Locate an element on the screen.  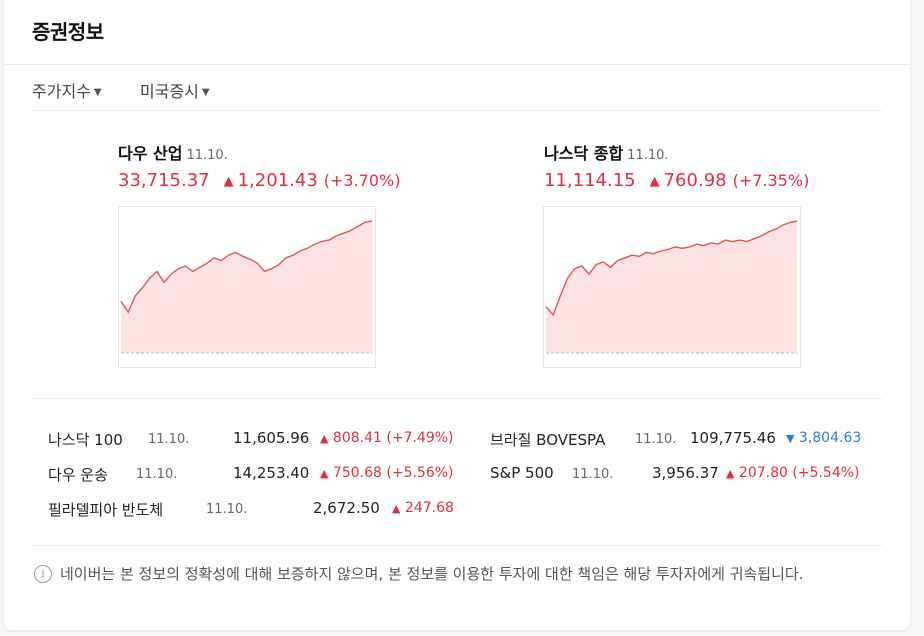
index-name: S&P 500 is located at coordinates (522, 473).